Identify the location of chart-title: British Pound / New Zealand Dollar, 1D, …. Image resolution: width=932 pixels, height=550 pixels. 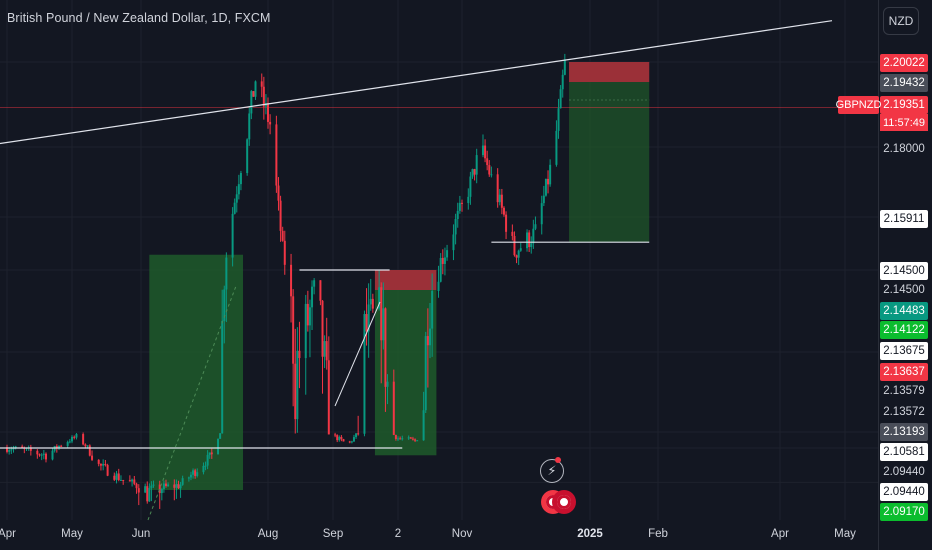
(139, 18).